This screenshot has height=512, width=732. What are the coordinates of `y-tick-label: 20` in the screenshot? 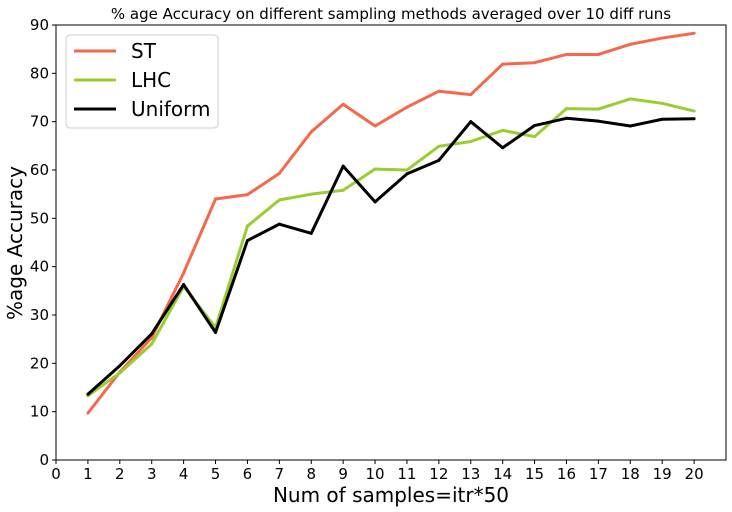 It's located at (39, 363).